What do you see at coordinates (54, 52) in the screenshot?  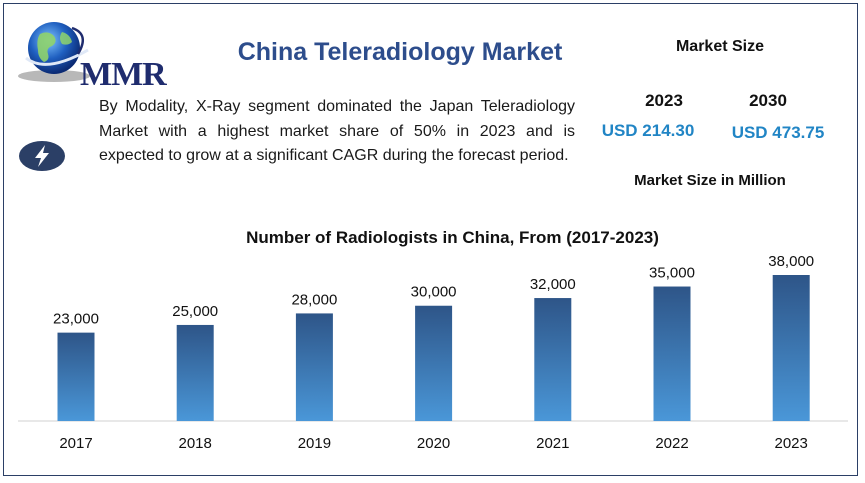 I see `globe-icon` at bounding box center [54, 52].